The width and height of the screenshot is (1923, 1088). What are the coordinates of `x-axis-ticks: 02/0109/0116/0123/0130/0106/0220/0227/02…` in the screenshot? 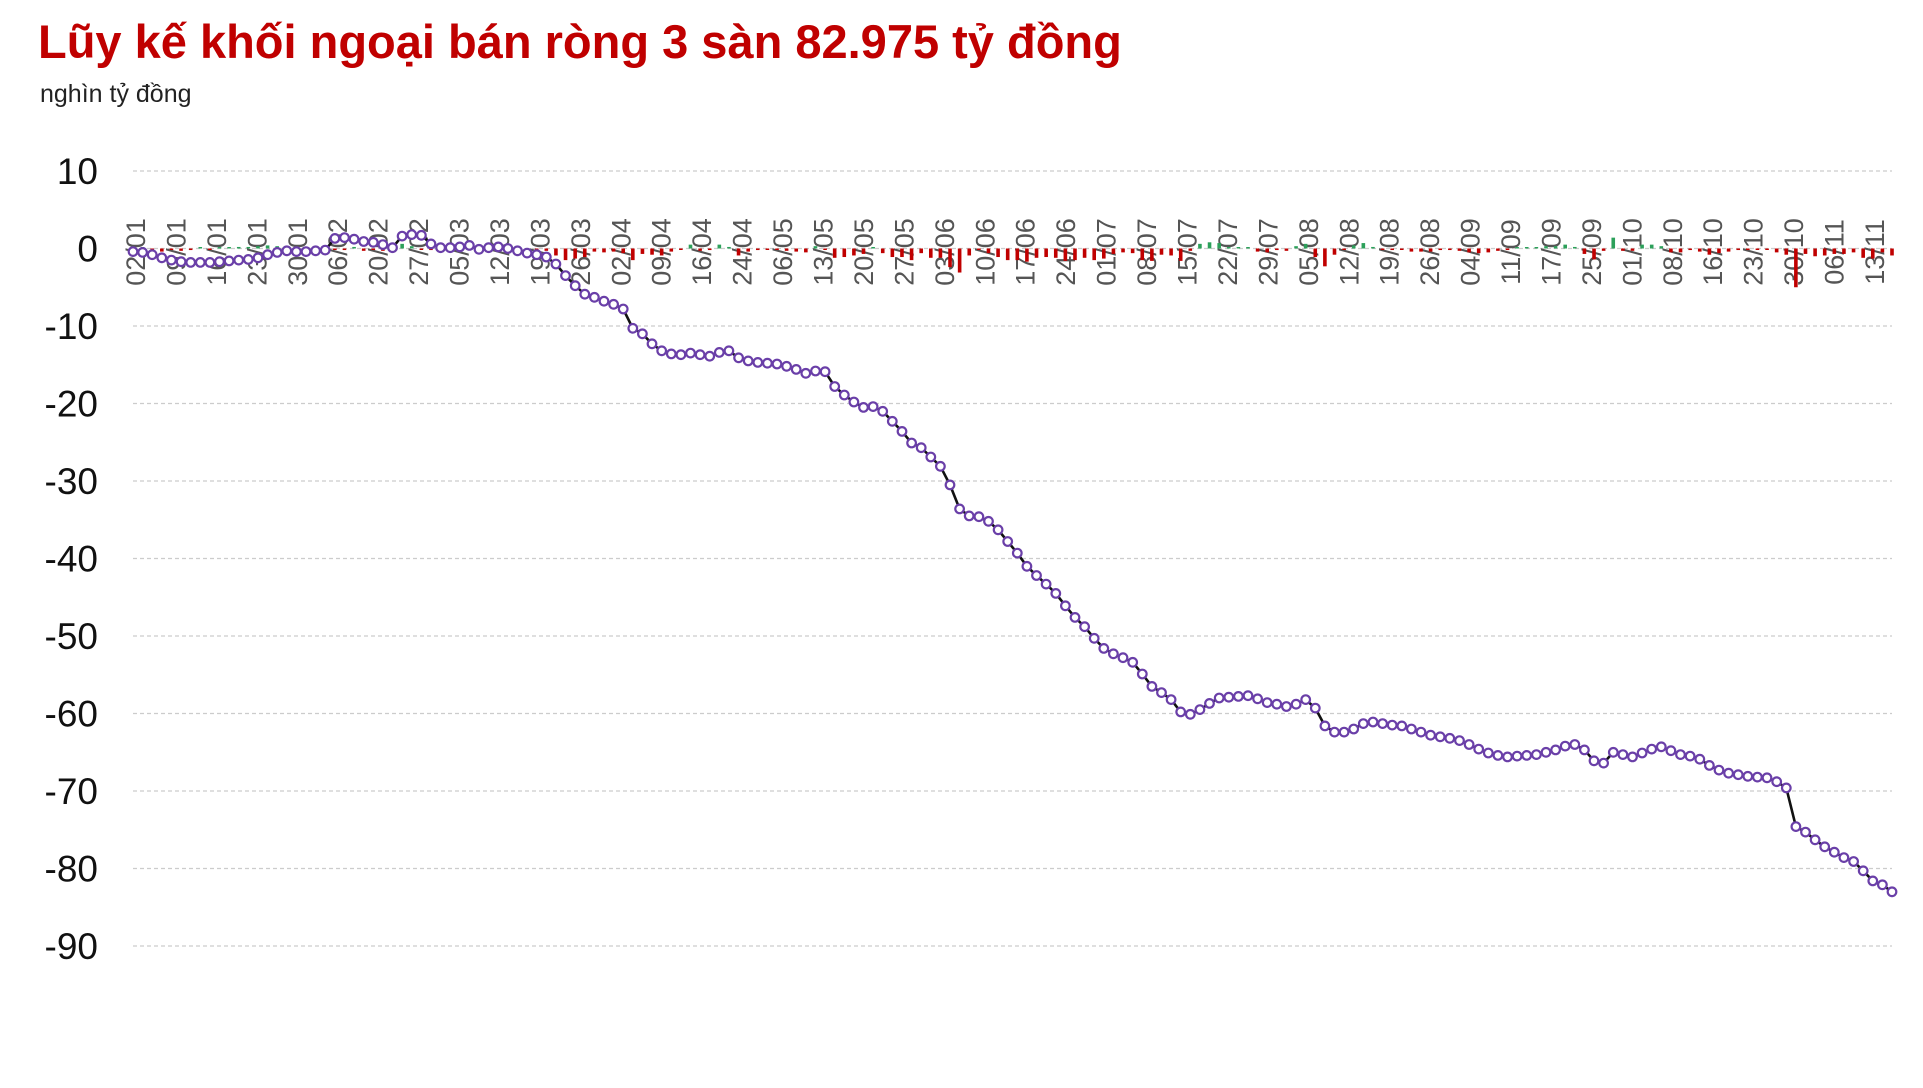 It's located at (1005, 252).